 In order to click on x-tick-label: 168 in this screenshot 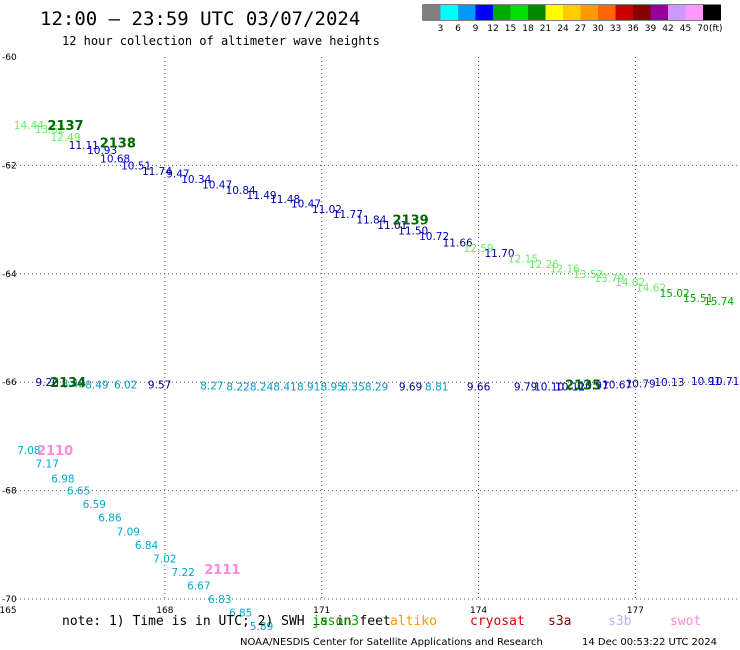, I will do `click(164, 611)`.